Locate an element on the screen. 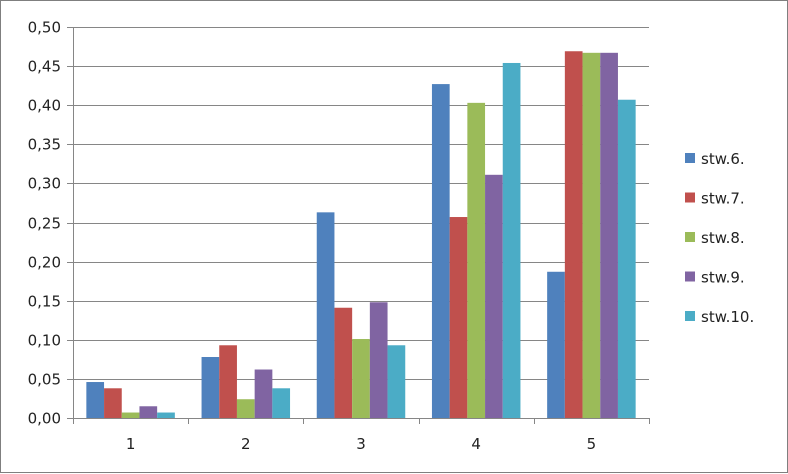 Image resolution: width=788 pixels, height=474 pixels. legend-label: stw.8. is located at coordinates (723, 238).